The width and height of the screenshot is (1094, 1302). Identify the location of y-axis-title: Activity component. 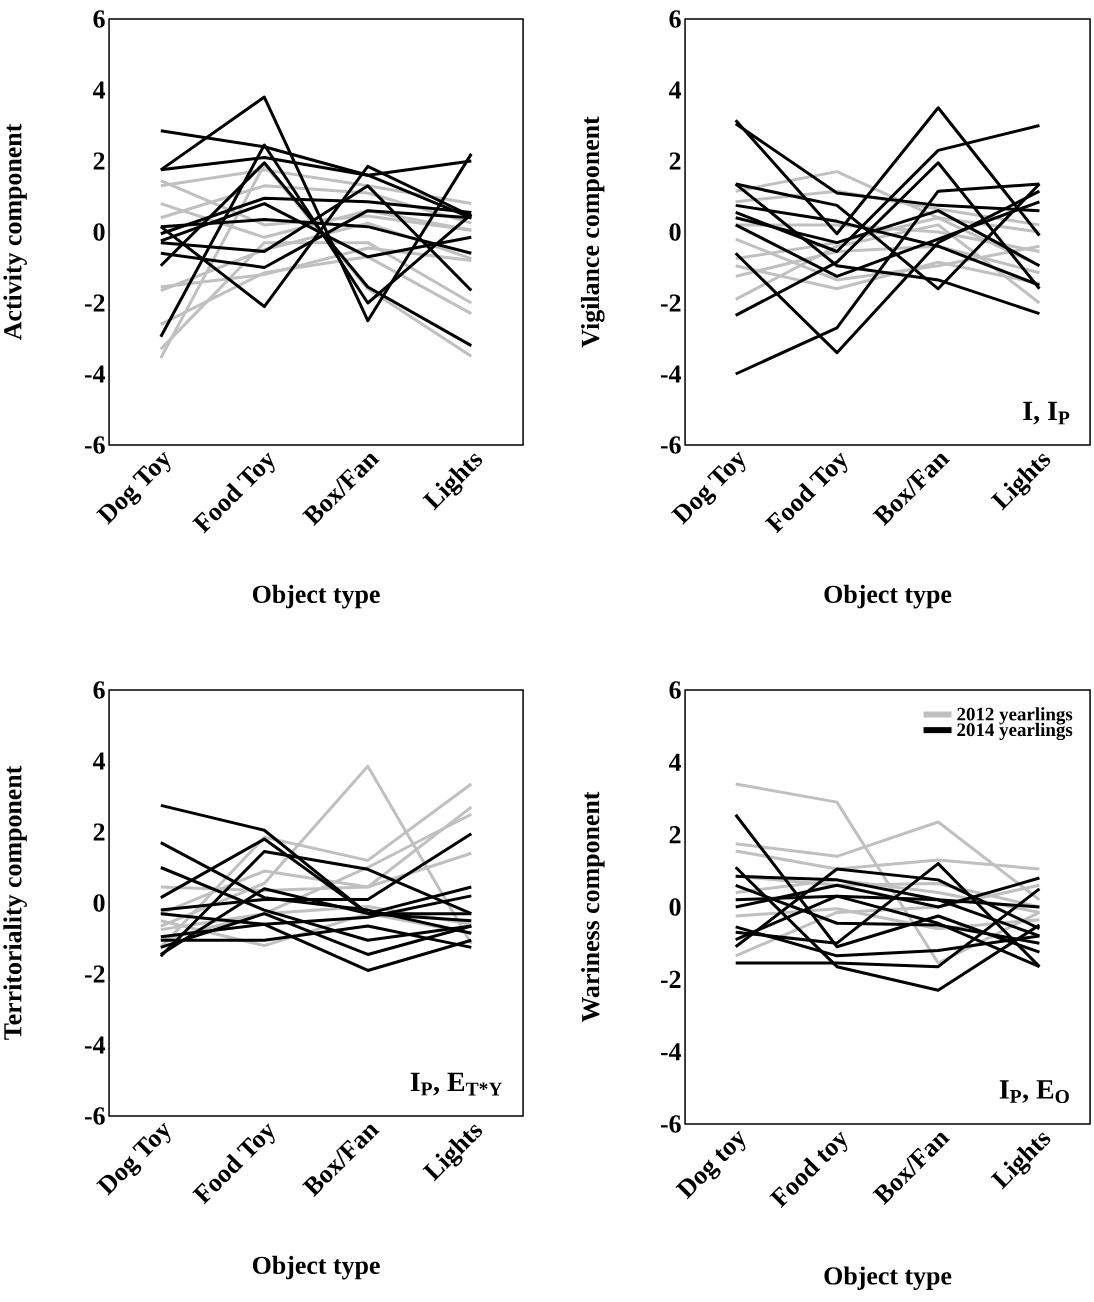
(15, 232).